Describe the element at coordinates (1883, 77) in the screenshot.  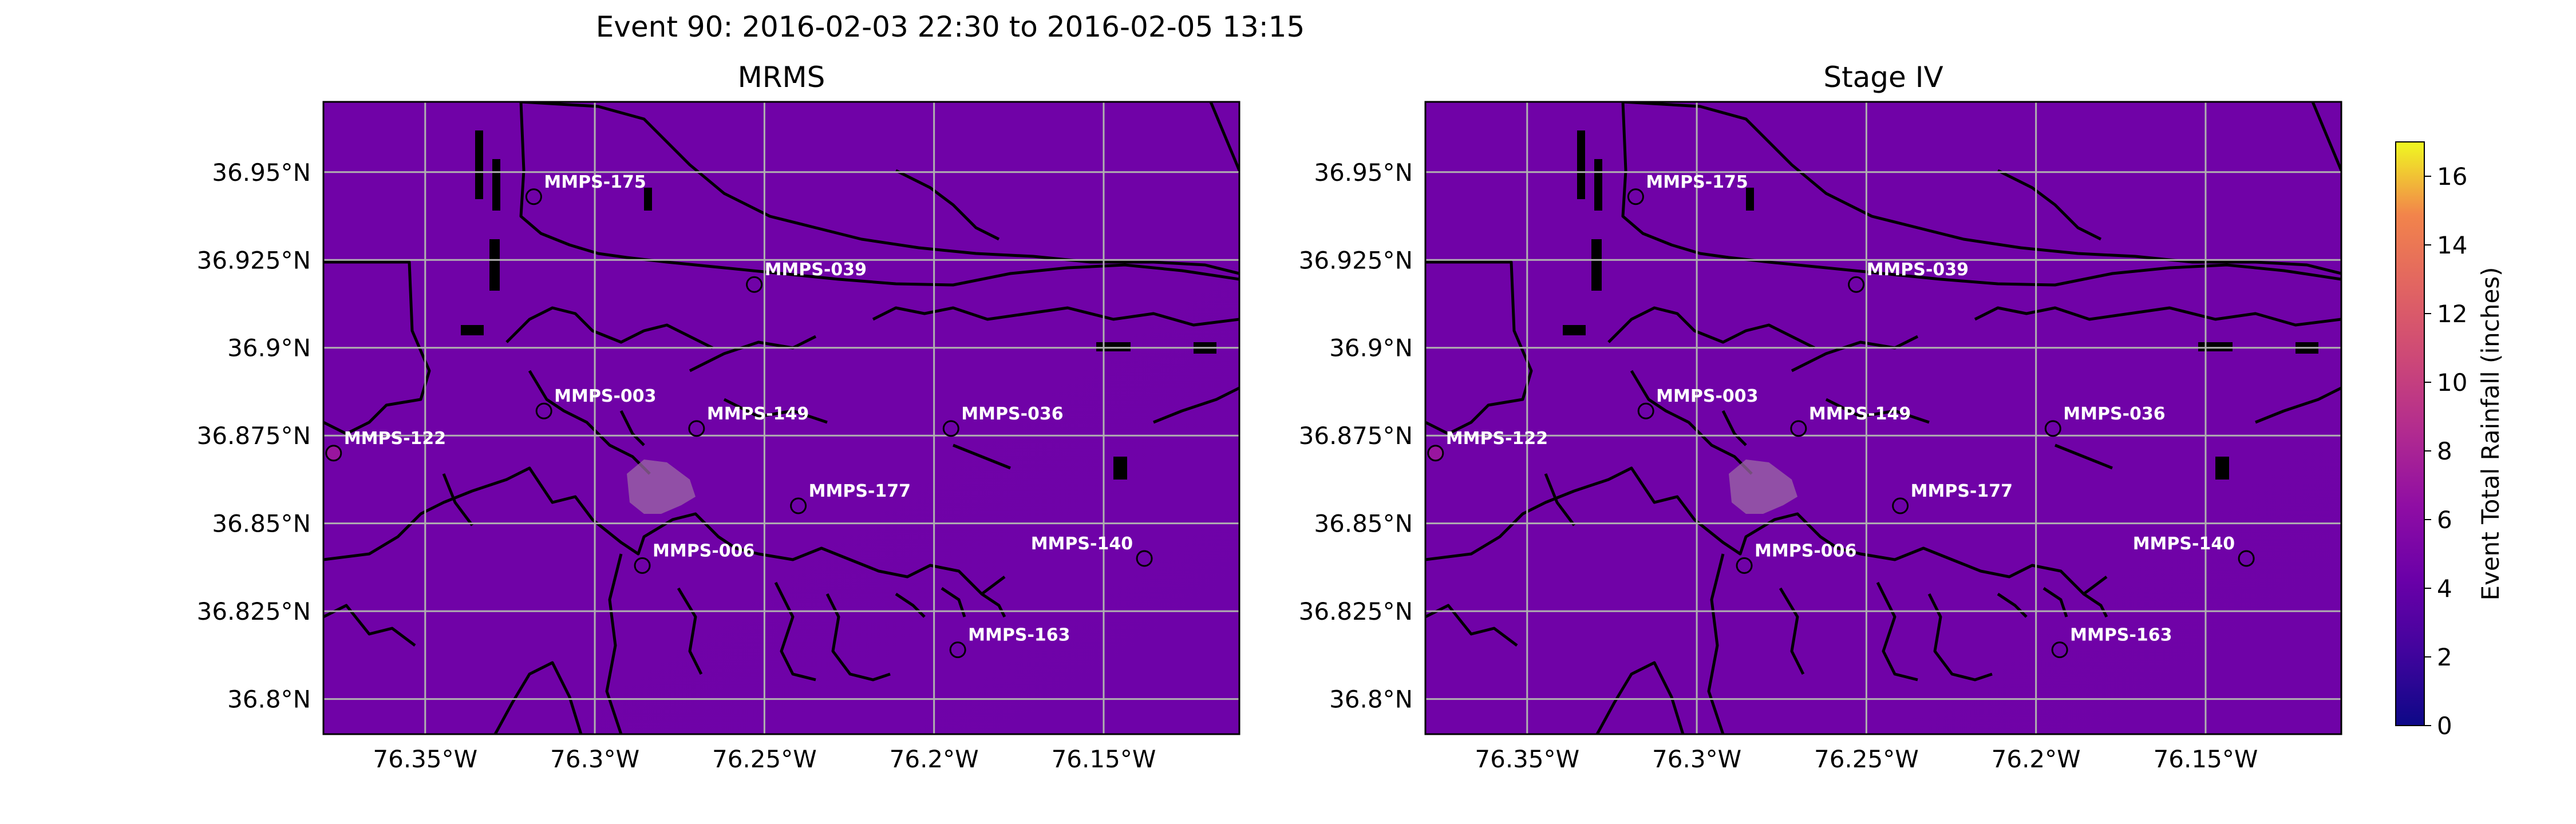
I see `panel-title: Stage IV` at that location.